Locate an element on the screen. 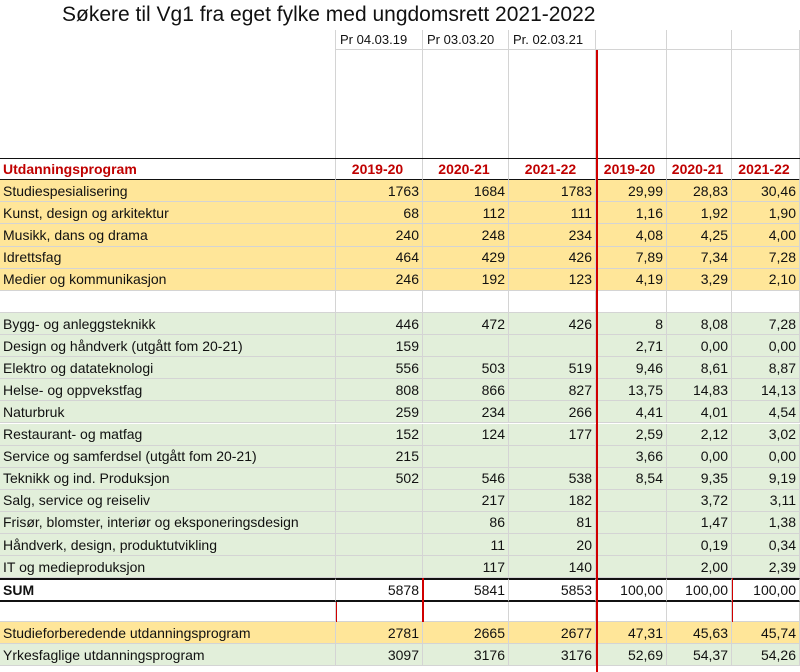 The image size is (800, 672). program-name: Idrettsfag is located at coordinates (168, 257).